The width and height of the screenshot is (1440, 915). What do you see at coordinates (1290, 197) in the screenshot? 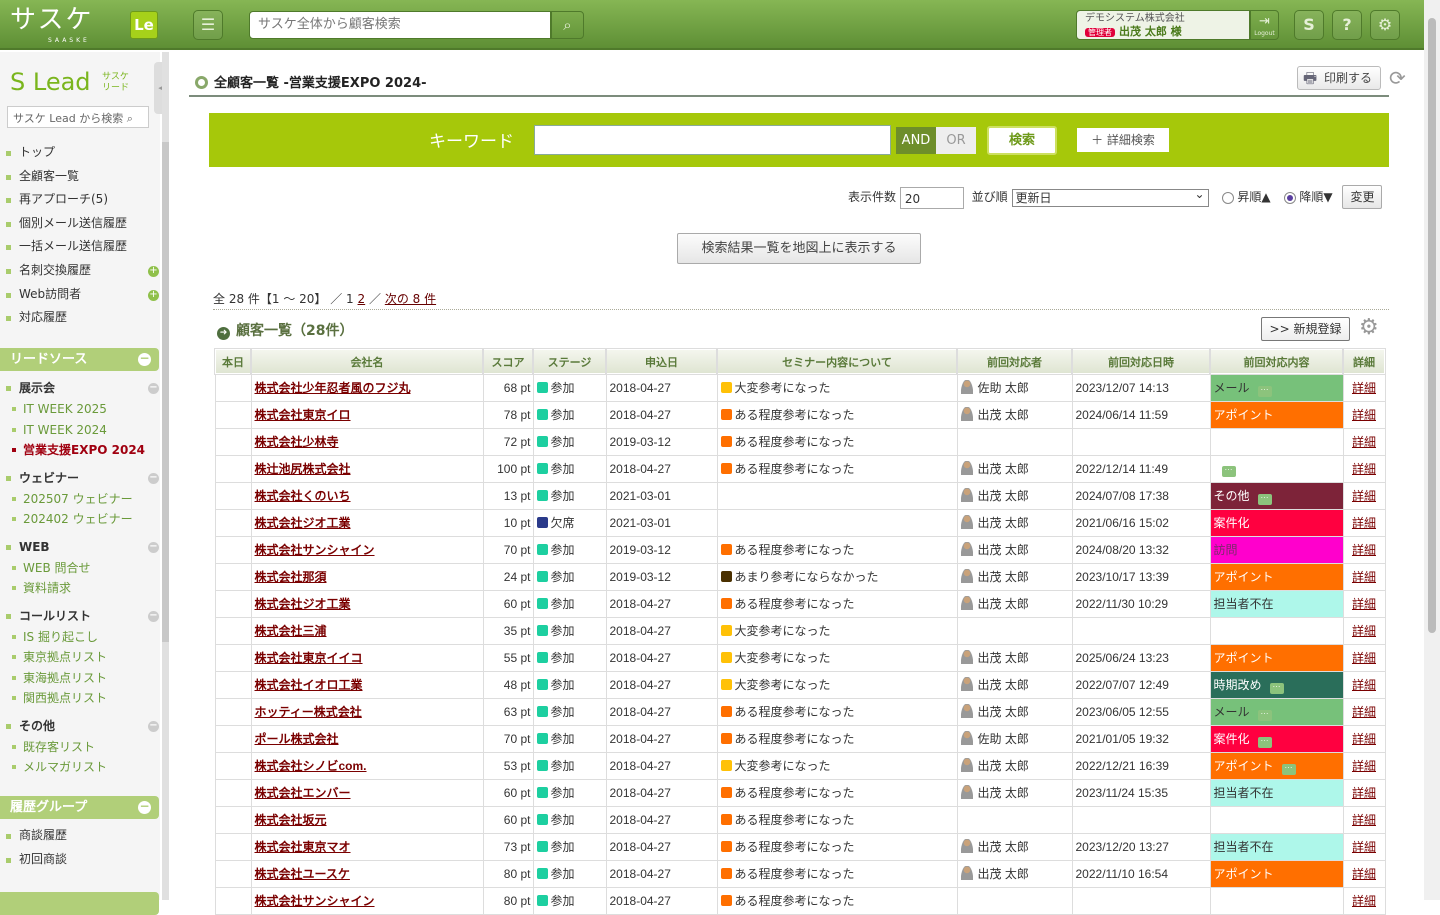
I see `desc-radio` at bounding box center [1290, 197].